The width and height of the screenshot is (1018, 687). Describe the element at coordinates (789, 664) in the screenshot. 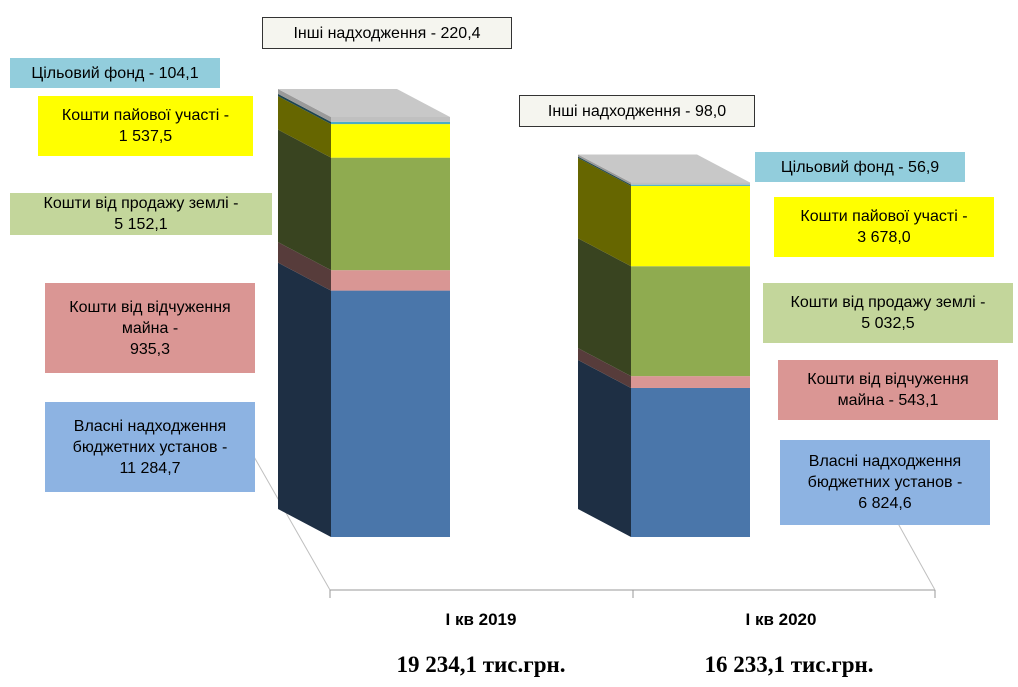

I see `total-label: 16 233,1 тис.грн.` at that location.